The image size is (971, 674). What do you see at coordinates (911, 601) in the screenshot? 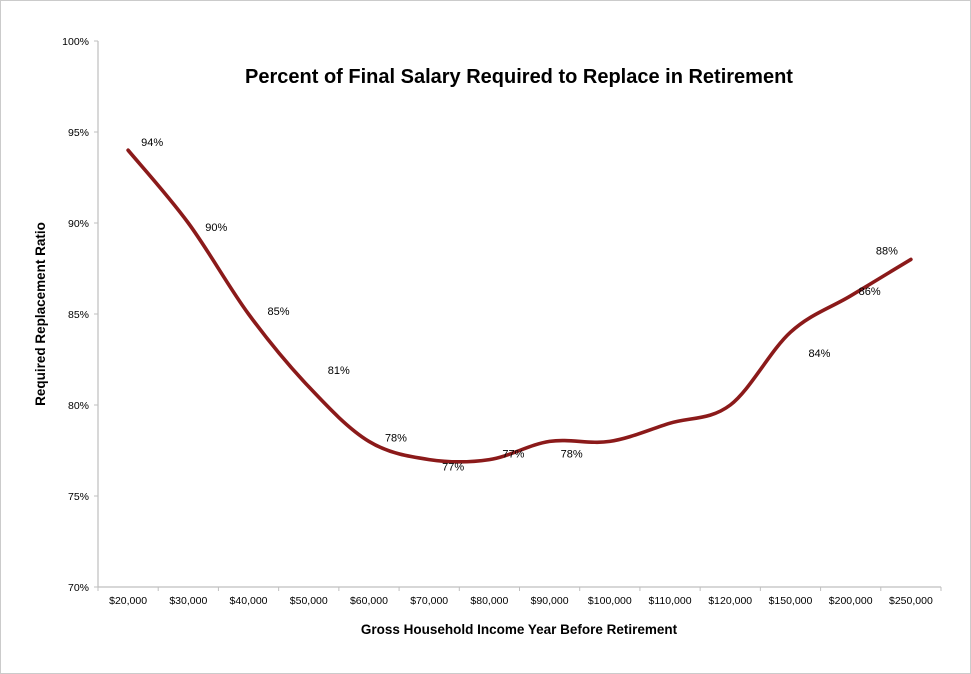
I see `x-tick-label: $250,000` at bounding box center [911, 601].